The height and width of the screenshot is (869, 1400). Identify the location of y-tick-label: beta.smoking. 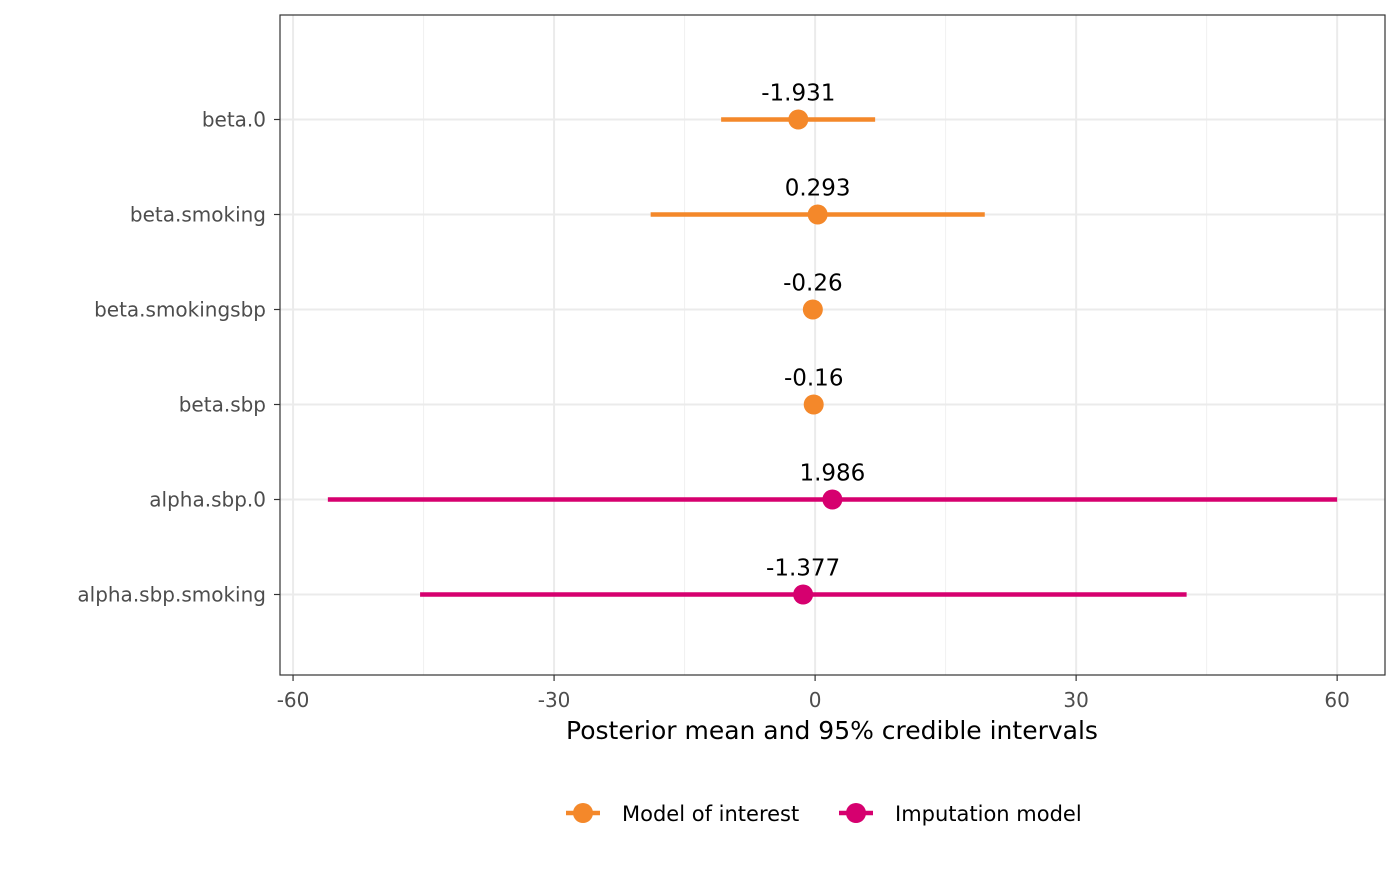
(198, 215).